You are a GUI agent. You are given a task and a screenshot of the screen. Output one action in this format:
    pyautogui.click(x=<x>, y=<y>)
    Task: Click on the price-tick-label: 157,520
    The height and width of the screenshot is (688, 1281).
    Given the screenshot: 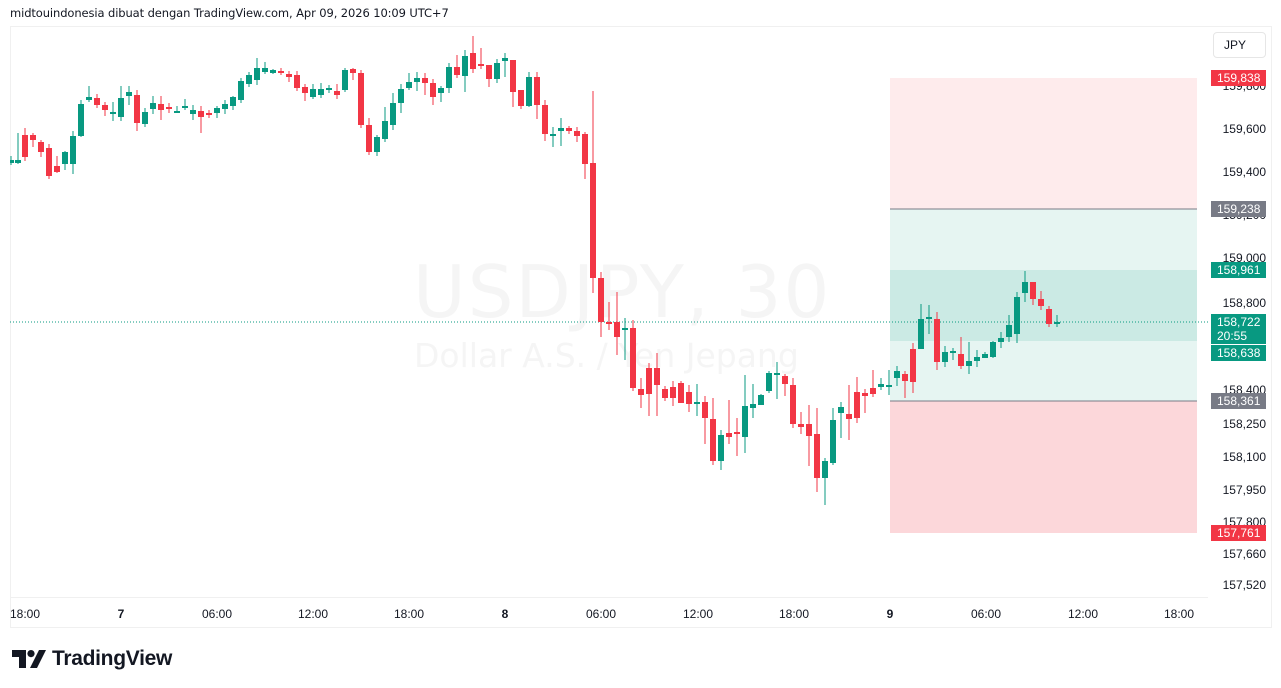 What is the action you would take?
    pyautogui.click(x=1244, y=585)
    